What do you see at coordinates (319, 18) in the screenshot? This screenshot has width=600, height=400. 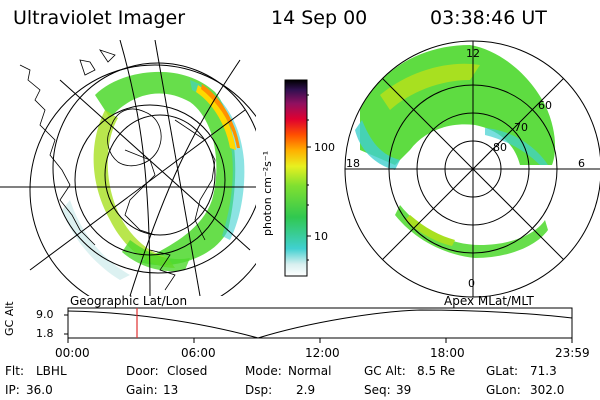 I see `observation-date: 14 Sep 00` at bounding box center [319, 18].